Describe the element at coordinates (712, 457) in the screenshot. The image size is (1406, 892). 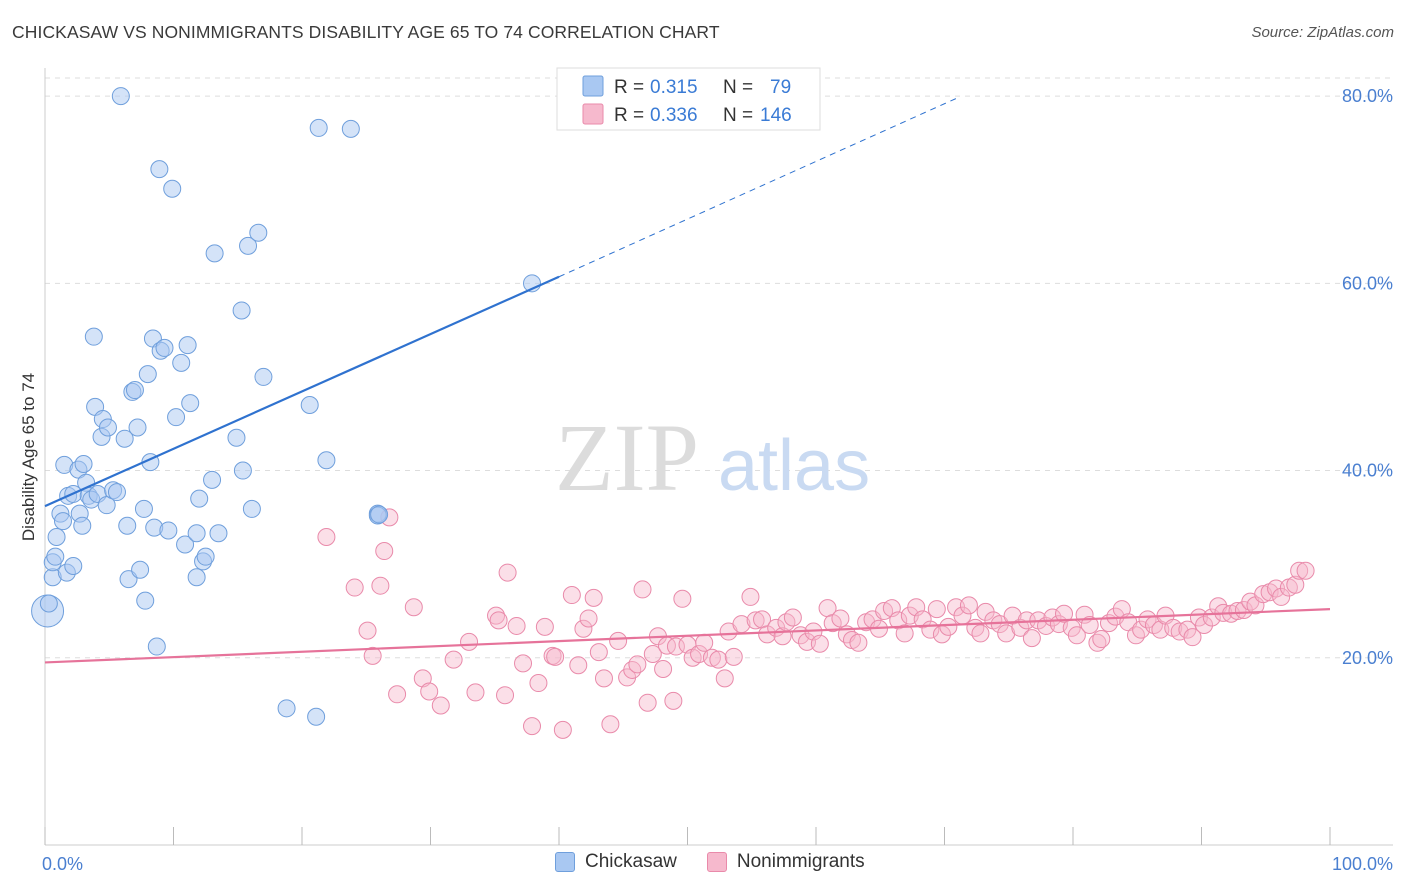
I see `watermark: ZIP atlas` at that location.